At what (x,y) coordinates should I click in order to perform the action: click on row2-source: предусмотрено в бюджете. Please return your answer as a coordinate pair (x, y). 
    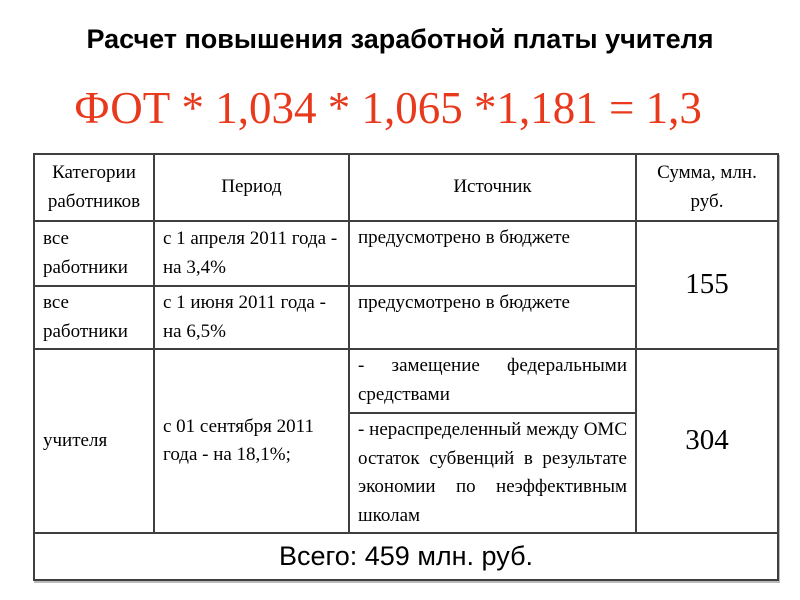
    Looking at the image, I should click on (492, 317).